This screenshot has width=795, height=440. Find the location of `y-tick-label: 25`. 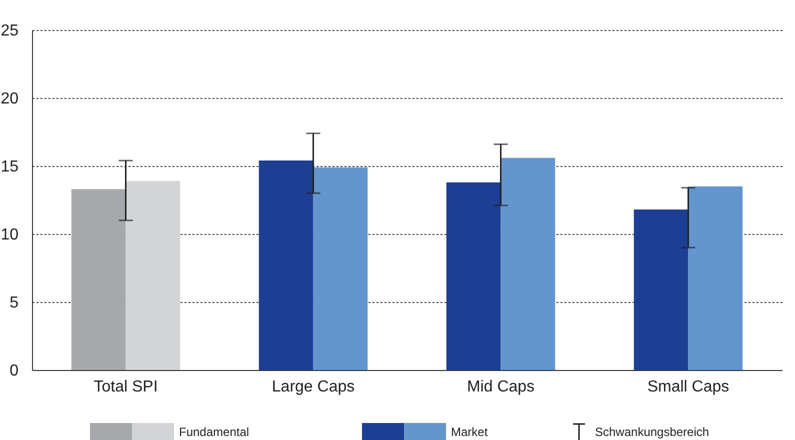

y-tick-label: 25 is located at coordinates (9, 31).